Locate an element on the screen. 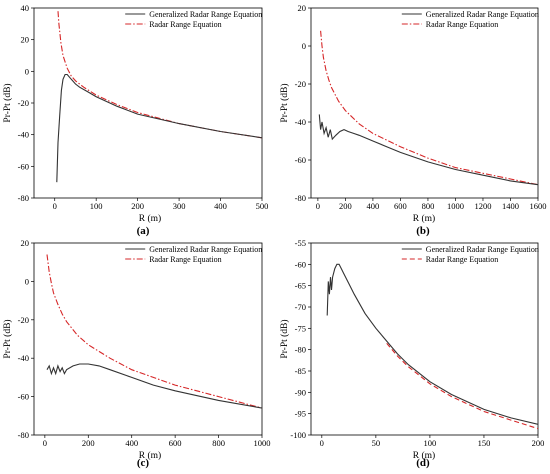 The image size is (550, 474). y-tick-label: -100 is located at coordinates (298, 435).